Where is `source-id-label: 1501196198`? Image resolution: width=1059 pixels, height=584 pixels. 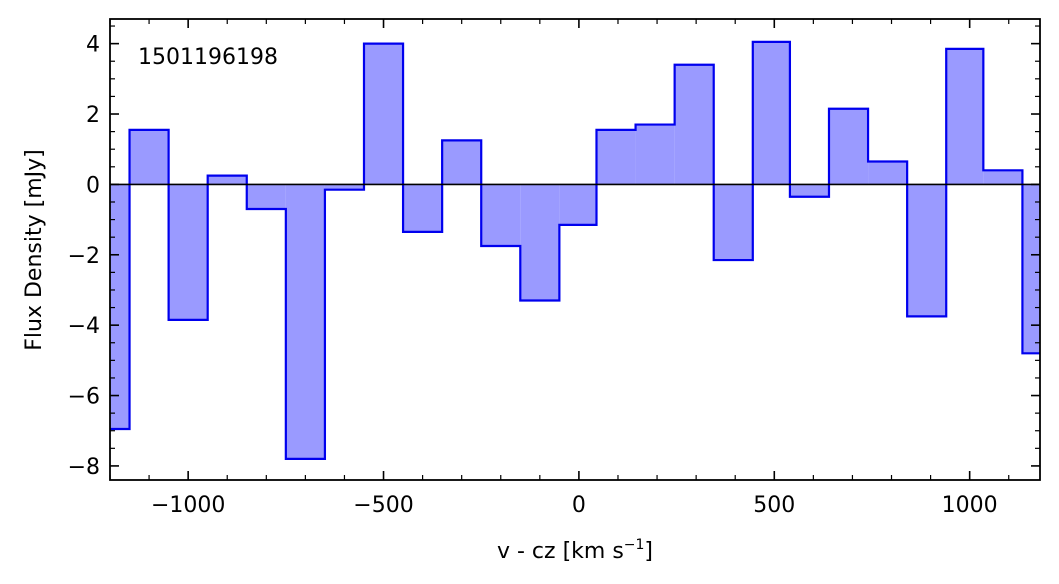
source-id-label: 1501196198 is located at coordinates (208, 57).